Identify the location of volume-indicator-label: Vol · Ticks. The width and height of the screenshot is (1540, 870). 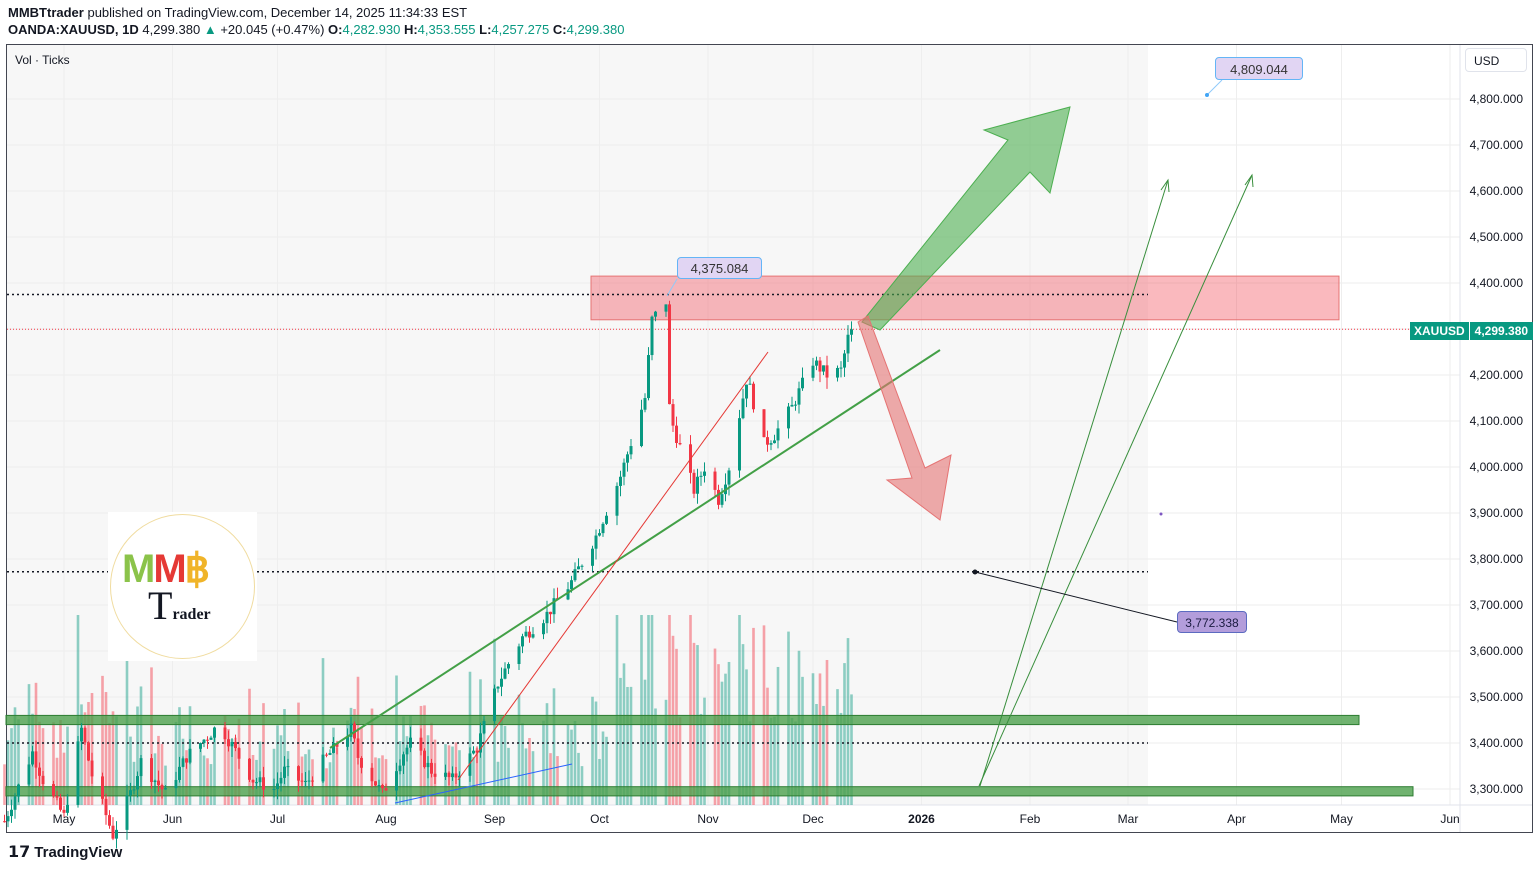
(42, 60).